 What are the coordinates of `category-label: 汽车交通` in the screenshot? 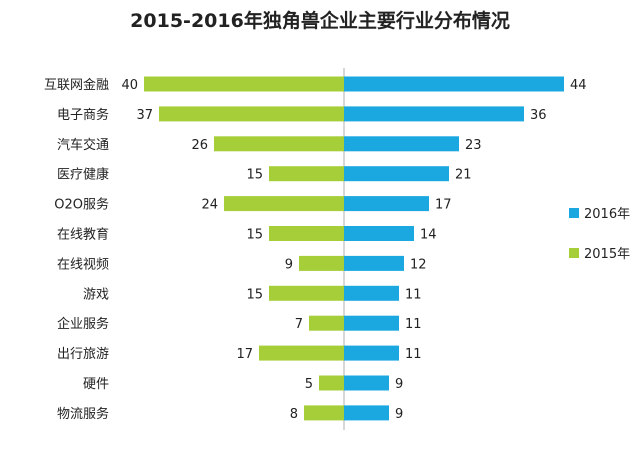 It's located at (83, 145).